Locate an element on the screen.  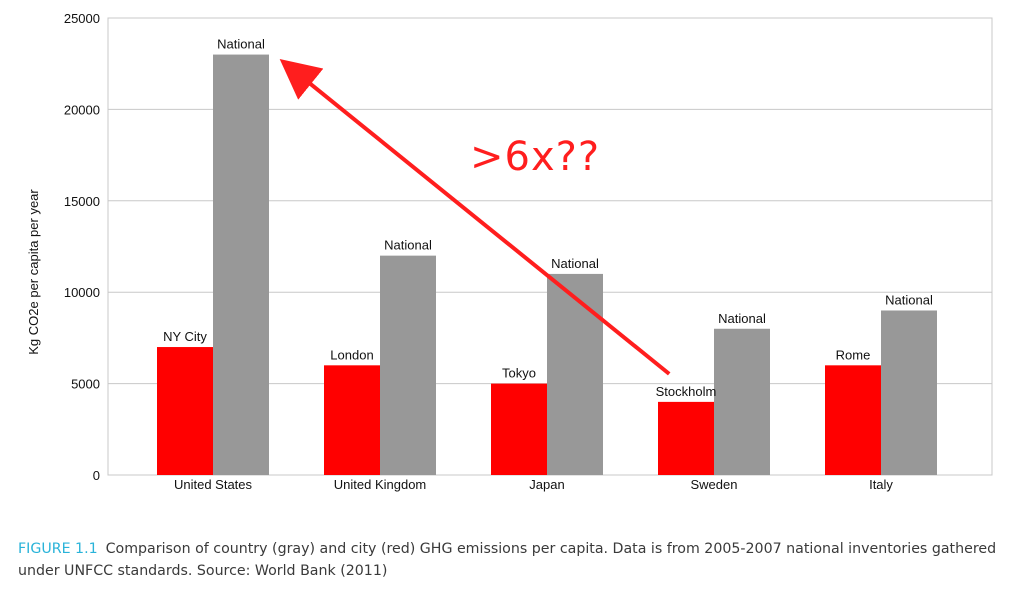
y-tick-label: 0 is located at coordinates (96, 475).